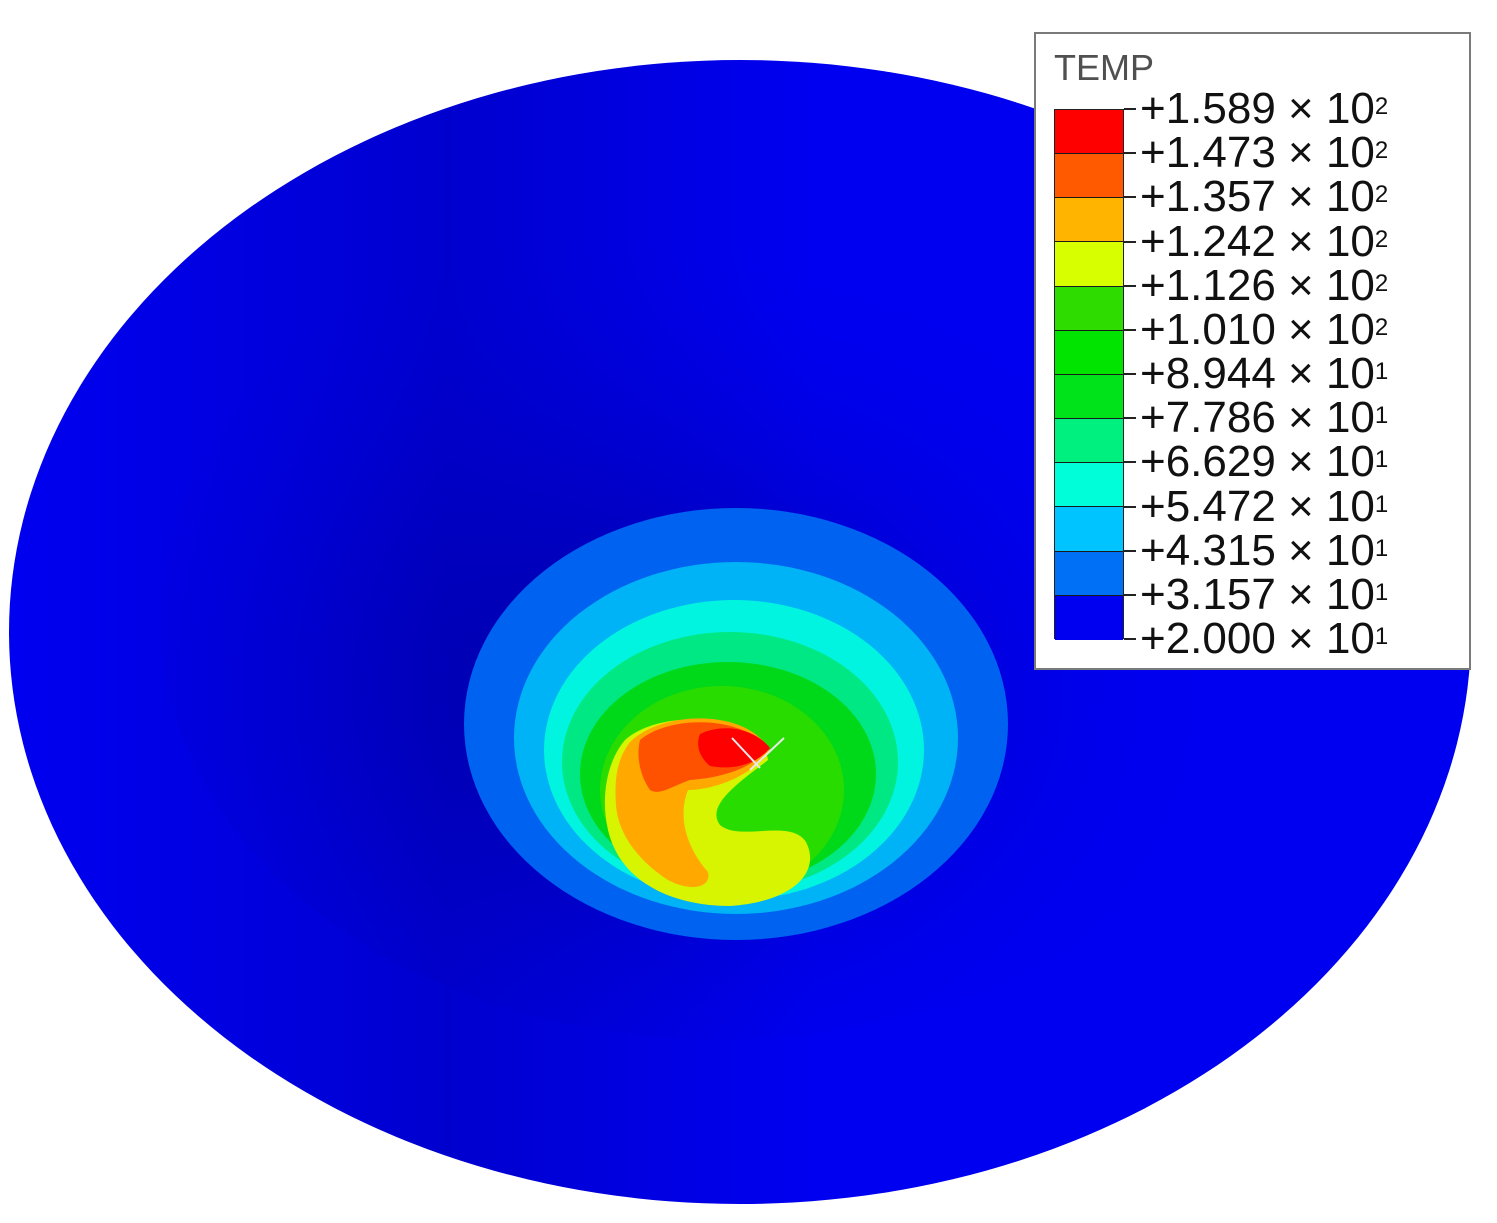 Image resolution: width=1497 pixels, height=1223 pixels. I want to click on legend-value-text: +3.157 × 10, so click(1257, 594).